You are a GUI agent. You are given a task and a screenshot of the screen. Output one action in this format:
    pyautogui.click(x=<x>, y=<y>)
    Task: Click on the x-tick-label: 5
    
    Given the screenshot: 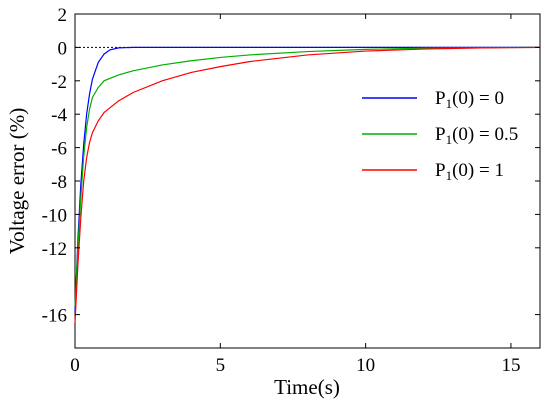 What is the action you would take?
    pyautogui.click(x=221, y=365)
    